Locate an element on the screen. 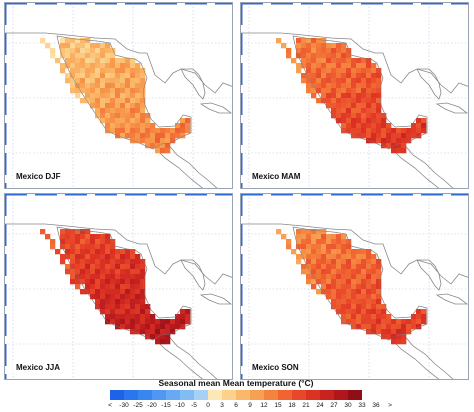 Image resolution: width=474 pixels, height=412 pixels. colorbar-swatch is located at coordinates (285, 395).